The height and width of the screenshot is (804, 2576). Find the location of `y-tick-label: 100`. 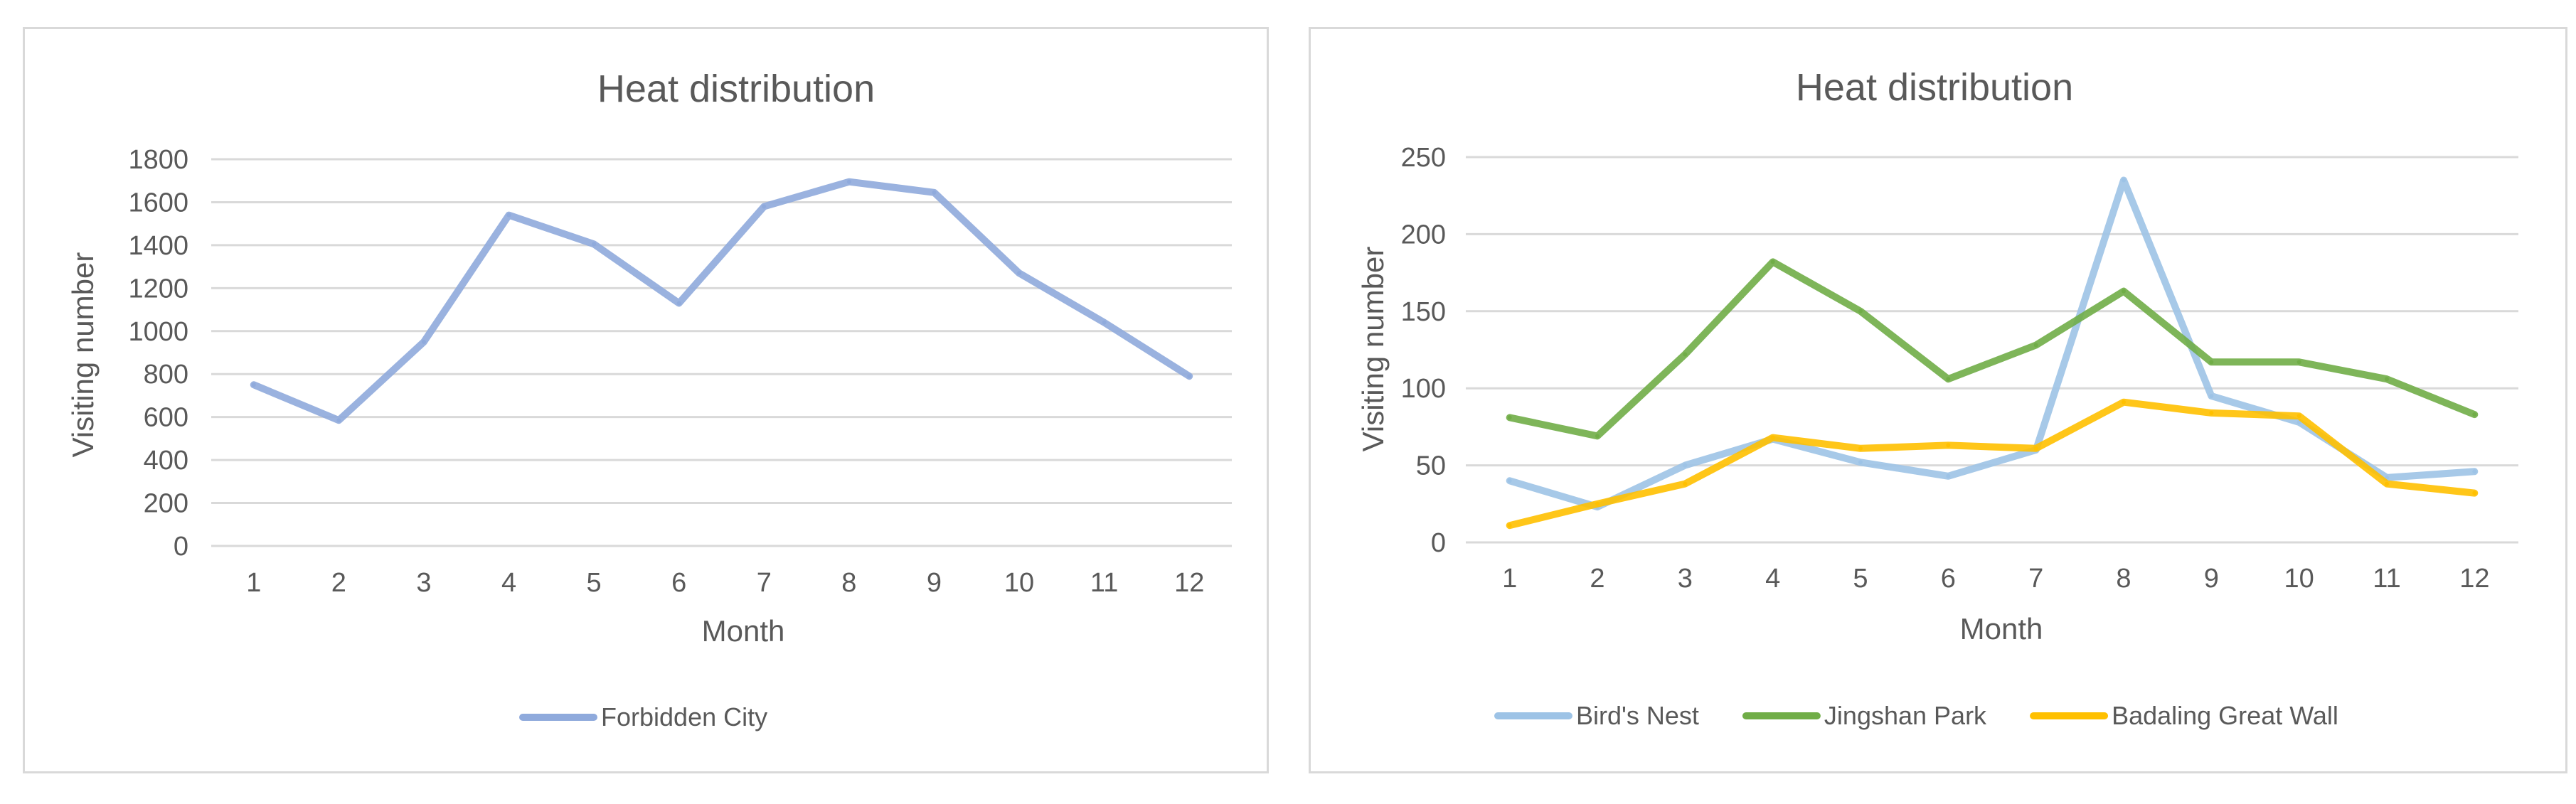

y-tick-label: 100 is located at coordinates (1423, 389).